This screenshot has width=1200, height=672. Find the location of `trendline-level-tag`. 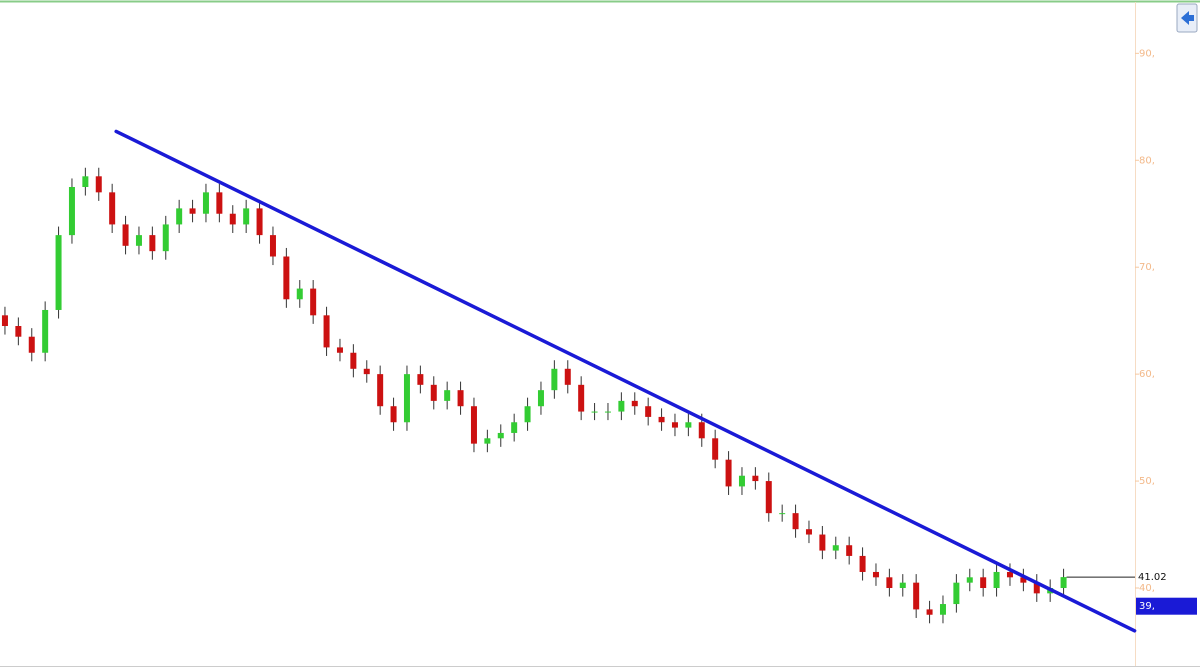

trendline-level-tag is located at coordinates (1166, 606).